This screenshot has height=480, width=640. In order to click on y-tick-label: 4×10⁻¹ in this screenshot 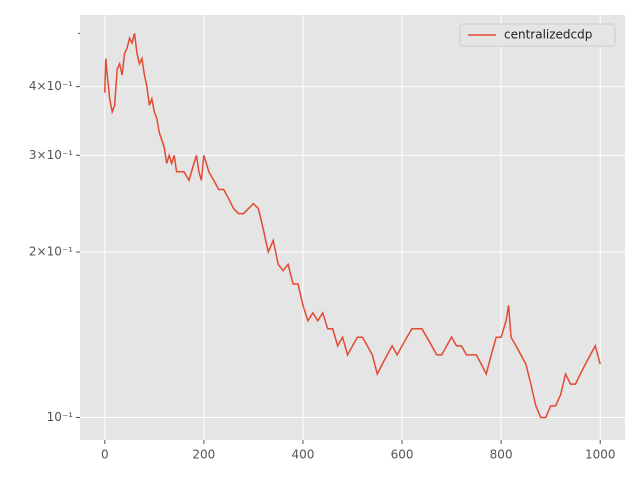, I will do `click(51, 86)`.